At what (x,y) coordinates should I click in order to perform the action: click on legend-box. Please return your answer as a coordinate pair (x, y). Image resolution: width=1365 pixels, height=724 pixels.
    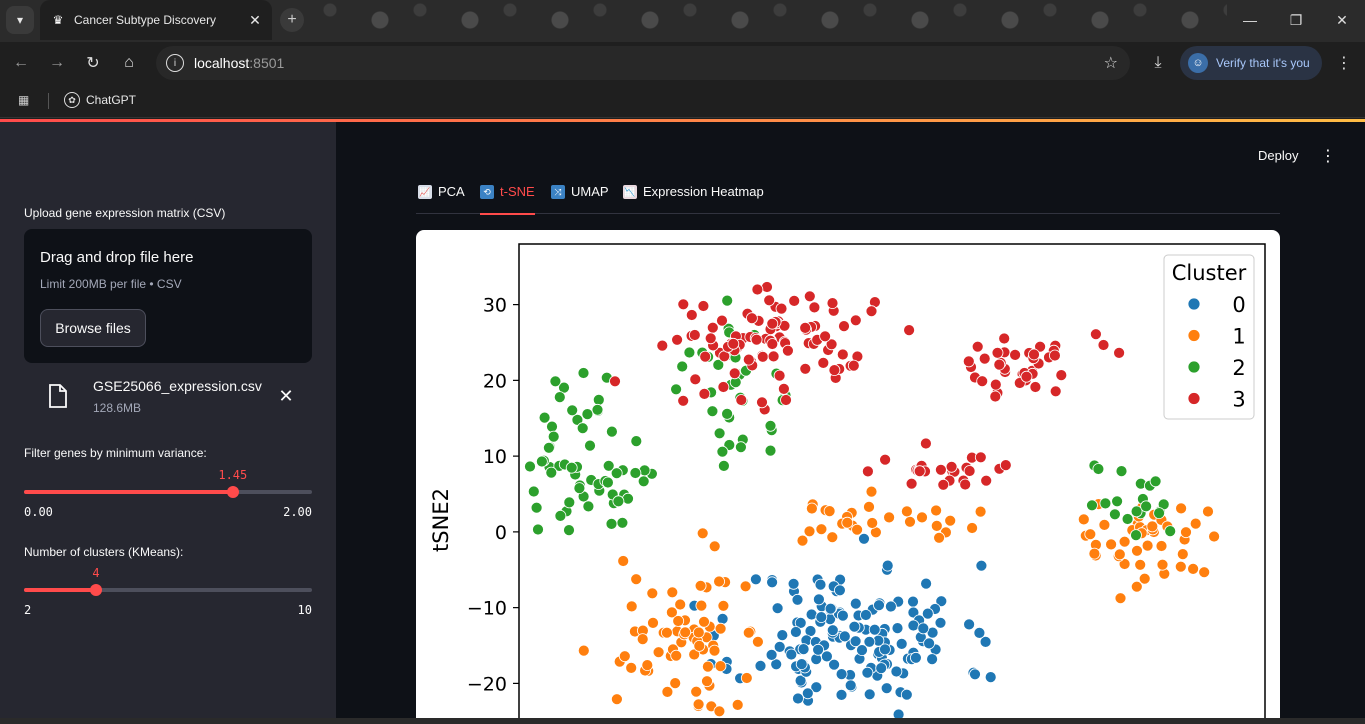
    Looking at the image, I should click on (1209, 337).